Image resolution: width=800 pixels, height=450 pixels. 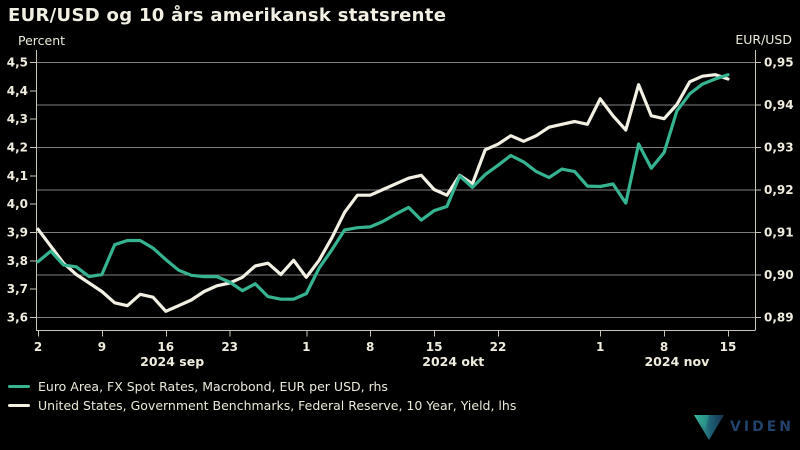 I want to click on left-axis-tick-label: 4,5, so click(x=17, y=63).